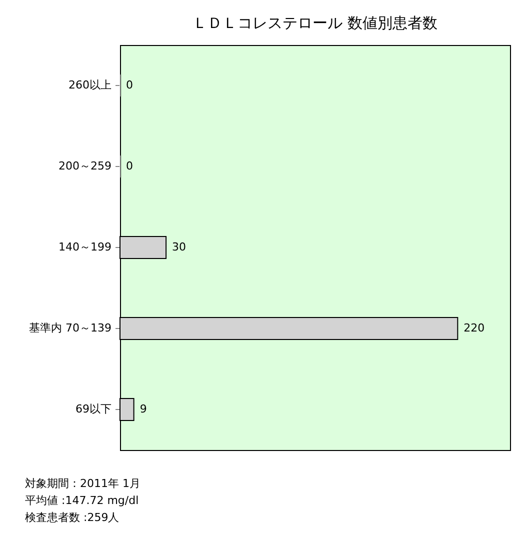 The height and width of the screenshot is (544, 530). What do you see at coordinates (143, 409) in the screenshot?
I see `data-label: 9` at bounding box center [143, 409].